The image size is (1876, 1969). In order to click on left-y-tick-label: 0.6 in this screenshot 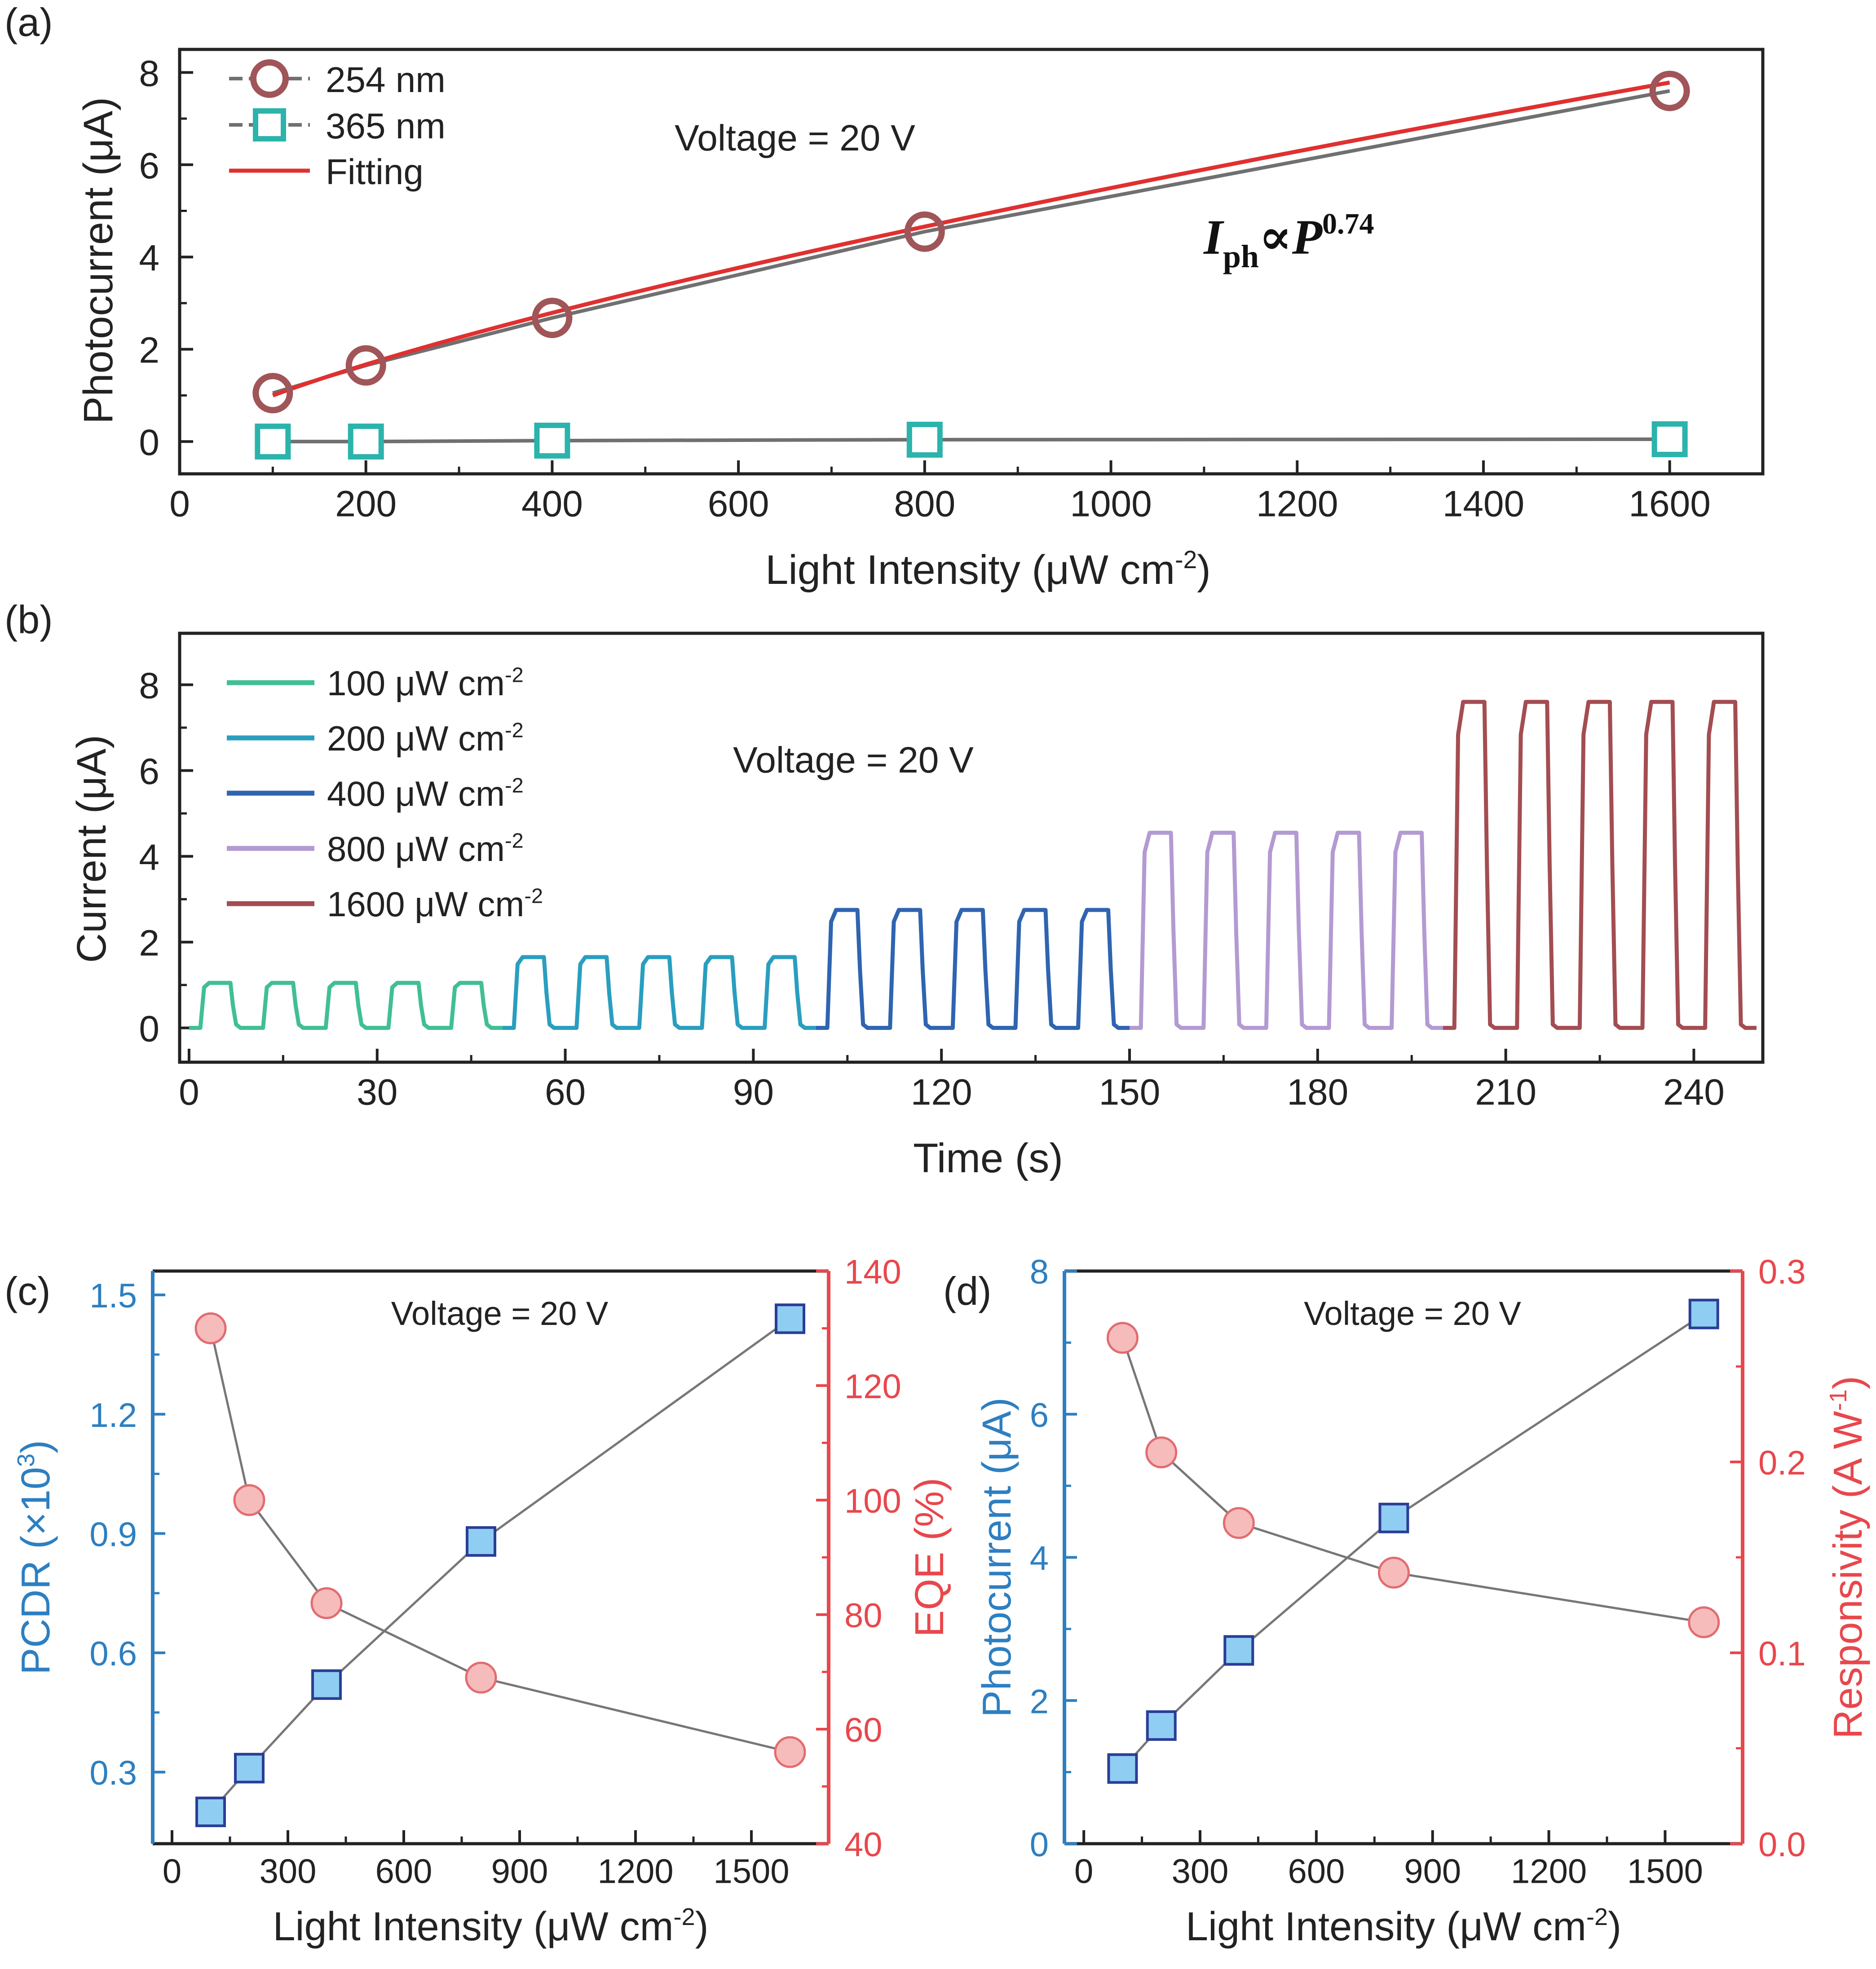, I will do `click(113, 1654)`.